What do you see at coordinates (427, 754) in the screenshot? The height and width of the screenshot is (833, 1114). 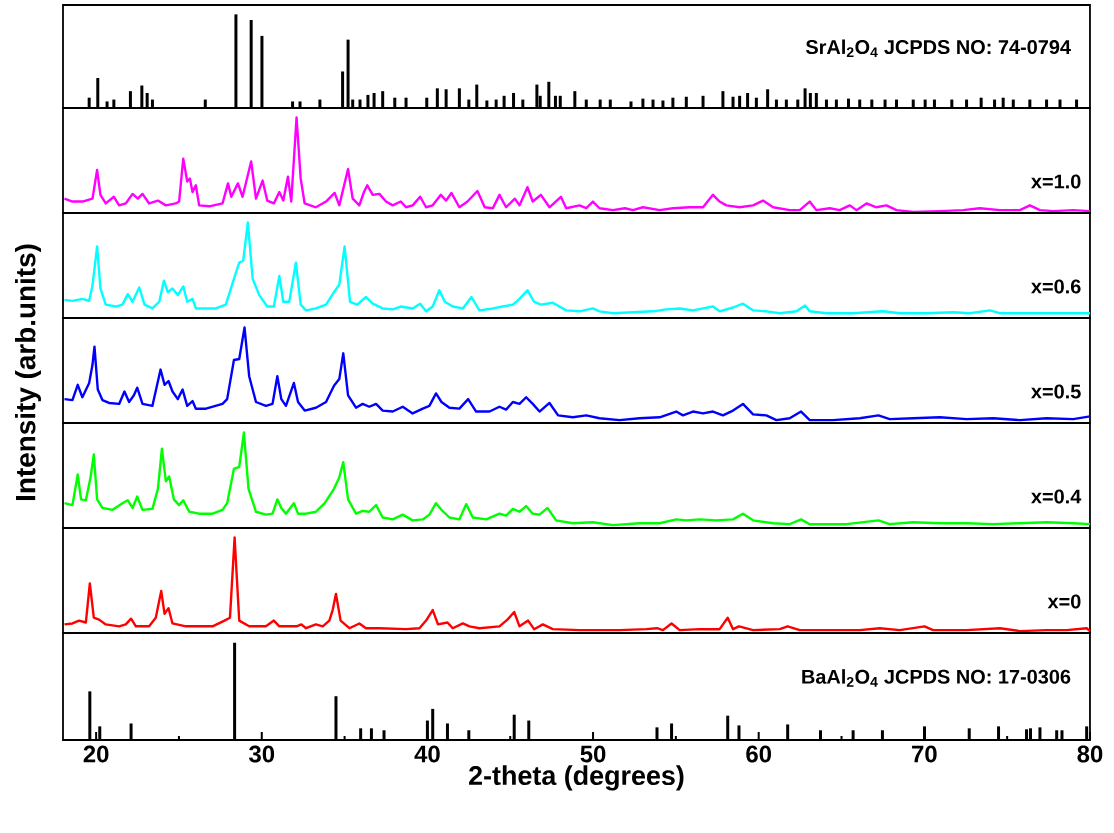 I see `x-tick-label: 40` at bounding box center [427, 754].